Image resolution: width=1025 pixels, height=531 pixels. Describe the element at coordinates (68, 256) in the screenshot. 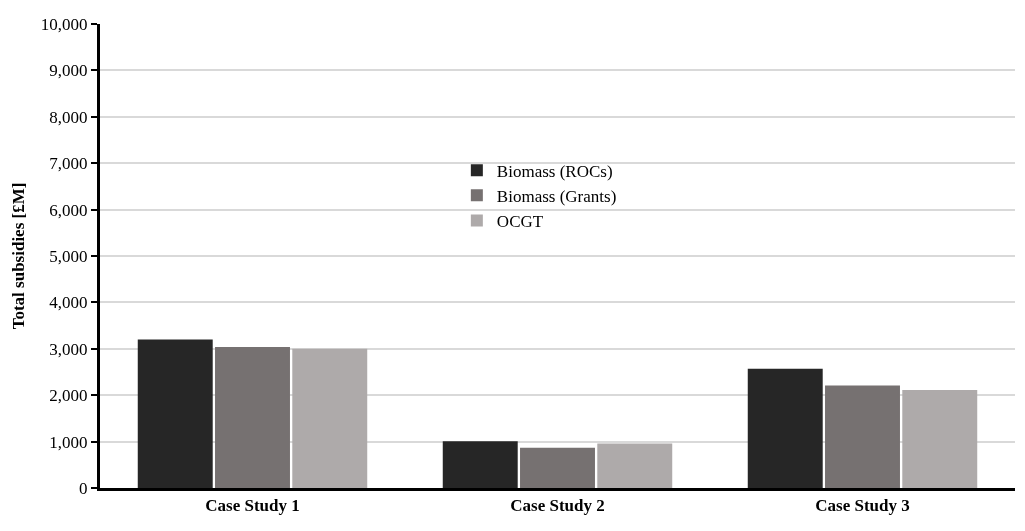

I see `y-tick-label: 5,000` at that location.